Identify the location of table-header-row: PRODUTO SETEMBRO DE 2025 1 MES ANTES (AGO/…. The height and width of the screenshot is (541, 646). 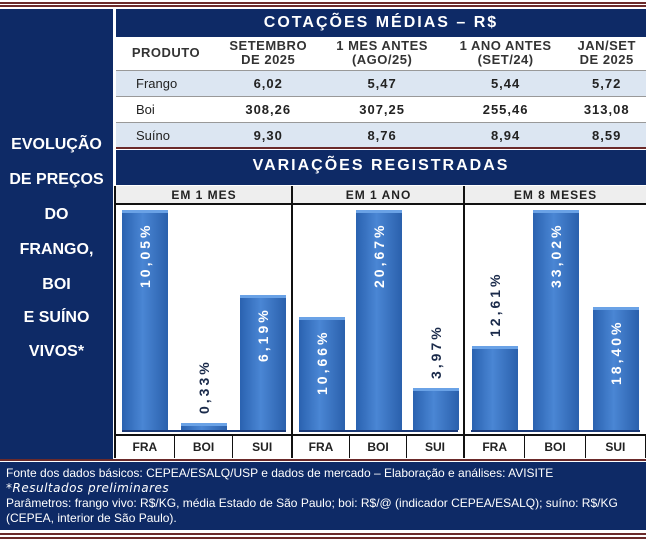
(381, 53).